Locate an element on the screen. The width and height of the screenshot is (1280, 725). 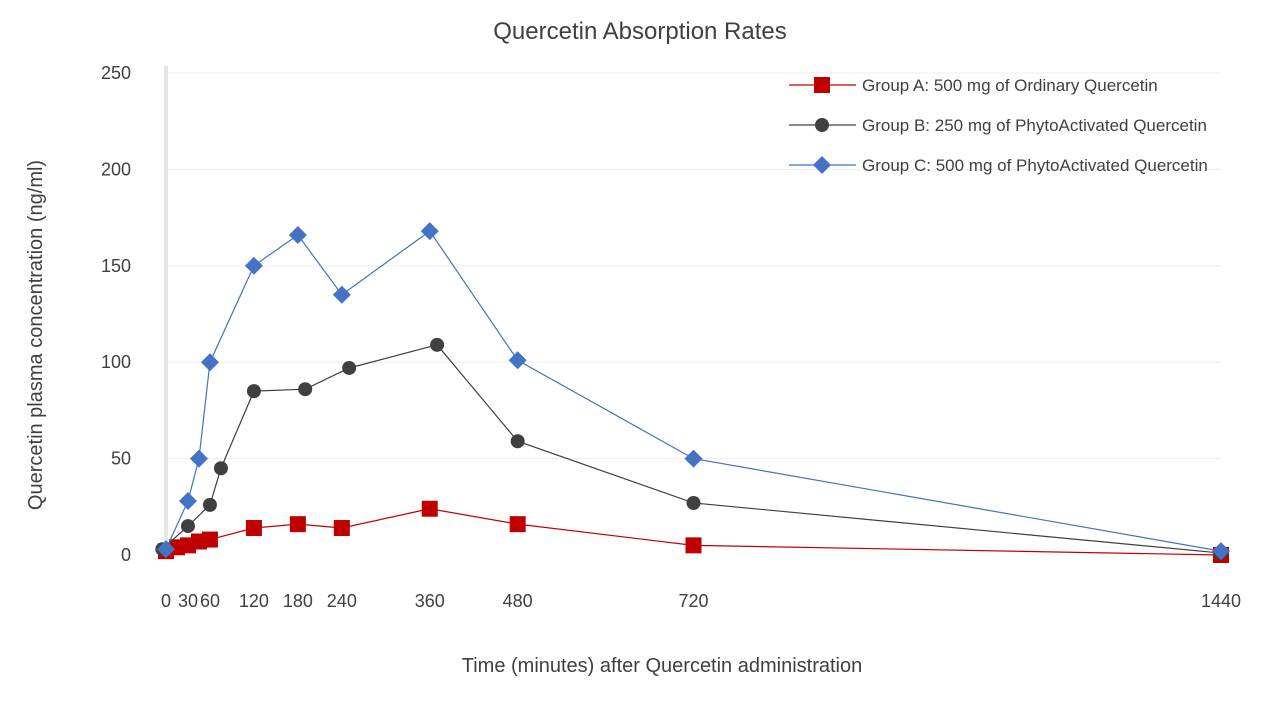
x-tick-label: 30 is located at coordinates (188, 601).